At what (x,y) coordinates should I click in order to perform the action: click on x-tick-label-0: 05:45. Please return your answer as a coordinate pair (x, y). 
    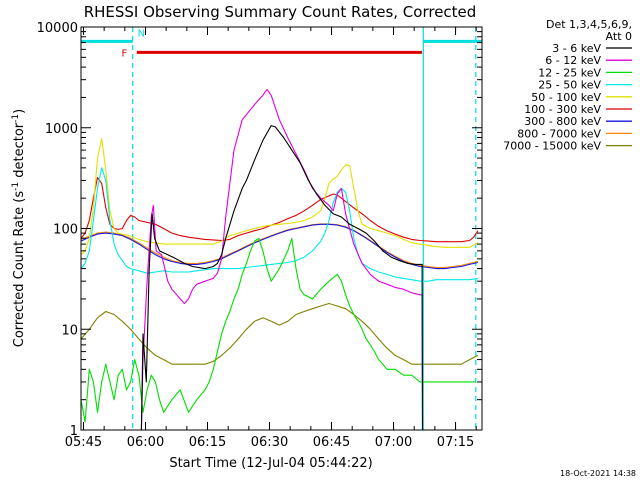
    Looking at the image, I should click on (83, 442).